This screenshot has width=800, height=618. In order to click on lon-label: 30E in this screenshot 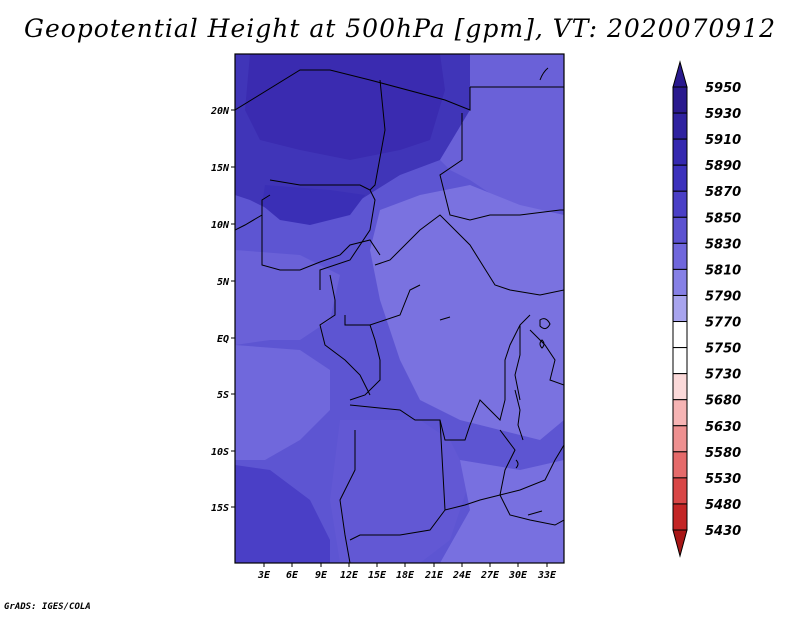, I will do `click(518, 575)`.